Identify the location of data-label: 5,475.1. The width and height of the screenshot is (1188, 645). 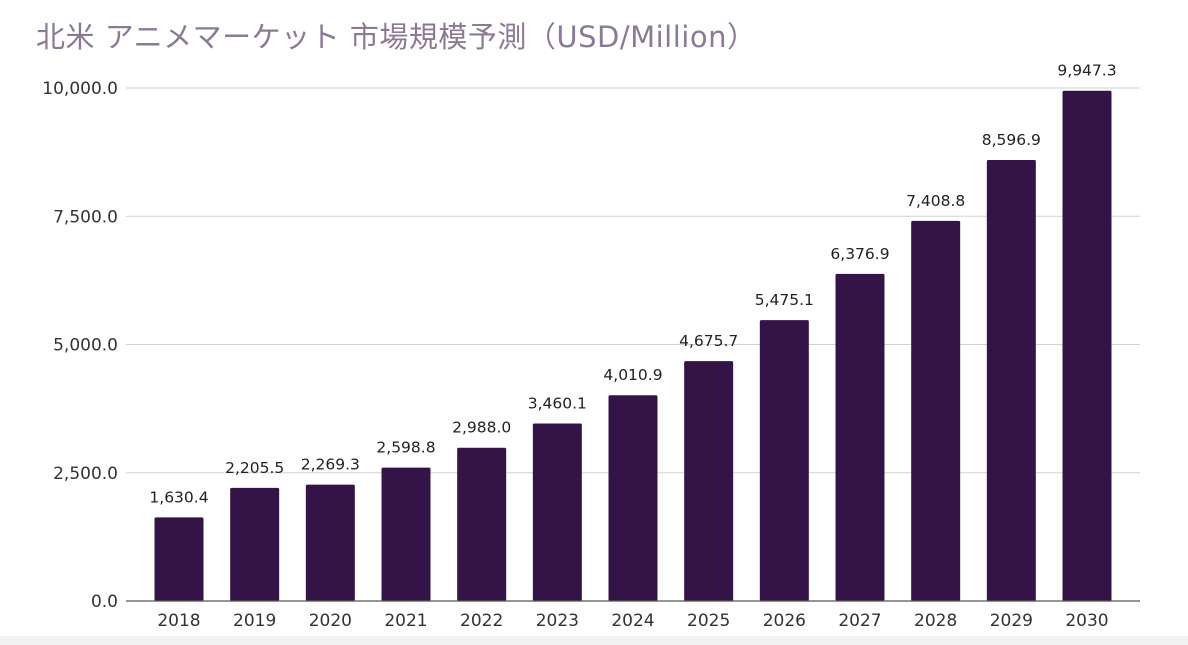
(784, 300).